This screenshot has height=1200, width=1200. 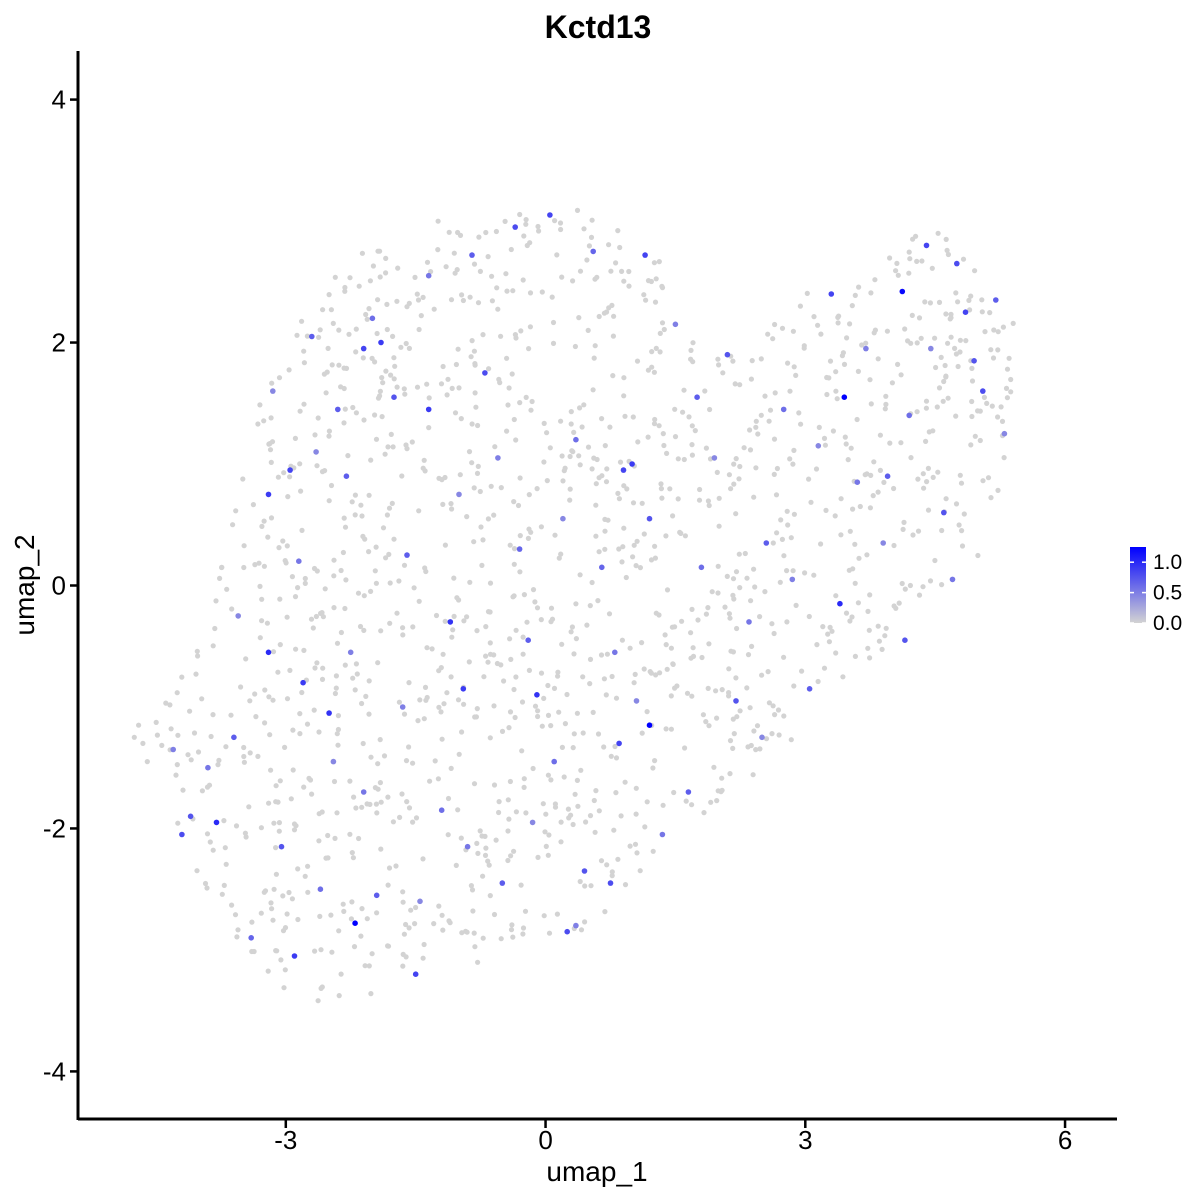 I want to click on x-tick-label: 0, so click(x=545, y=1140).